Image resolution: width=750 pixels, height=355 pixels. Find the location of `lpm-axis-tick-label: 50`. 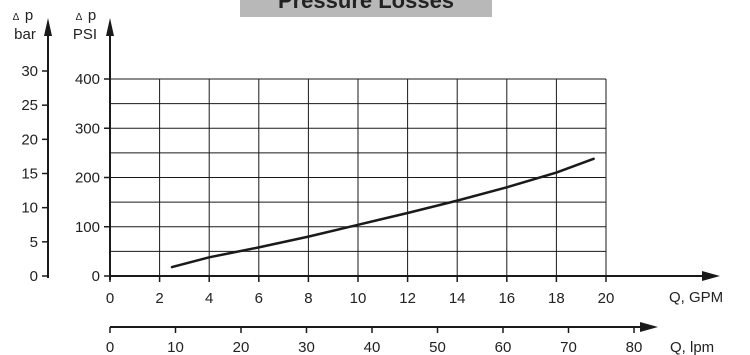

lpm-axis-tick-label: 50 is located at coordinates (437, 347).